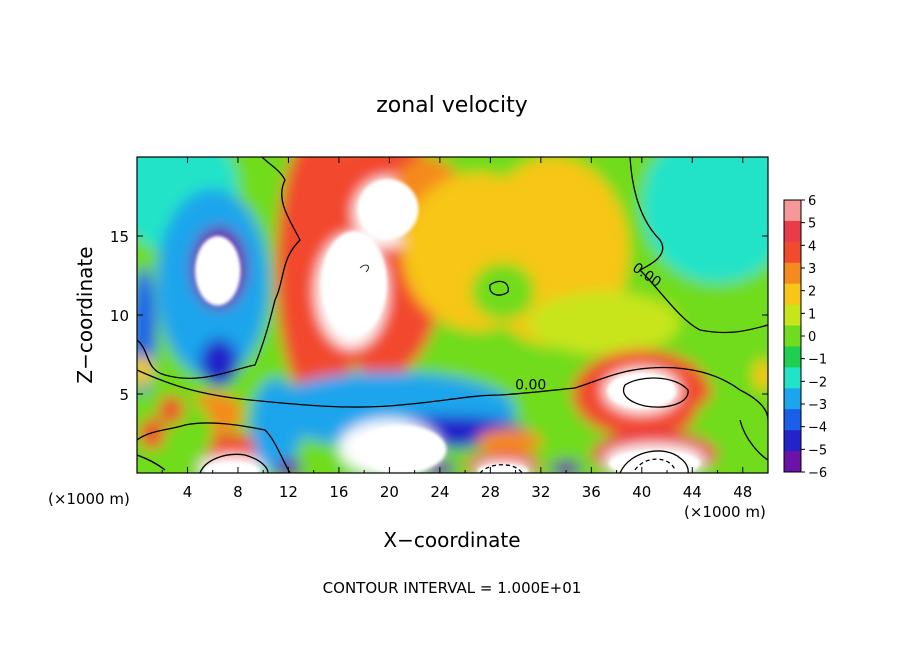  Describe the element at coordinates (812, 269) in the screenshot. I see `colorbar-tick-label: 3` at that location.